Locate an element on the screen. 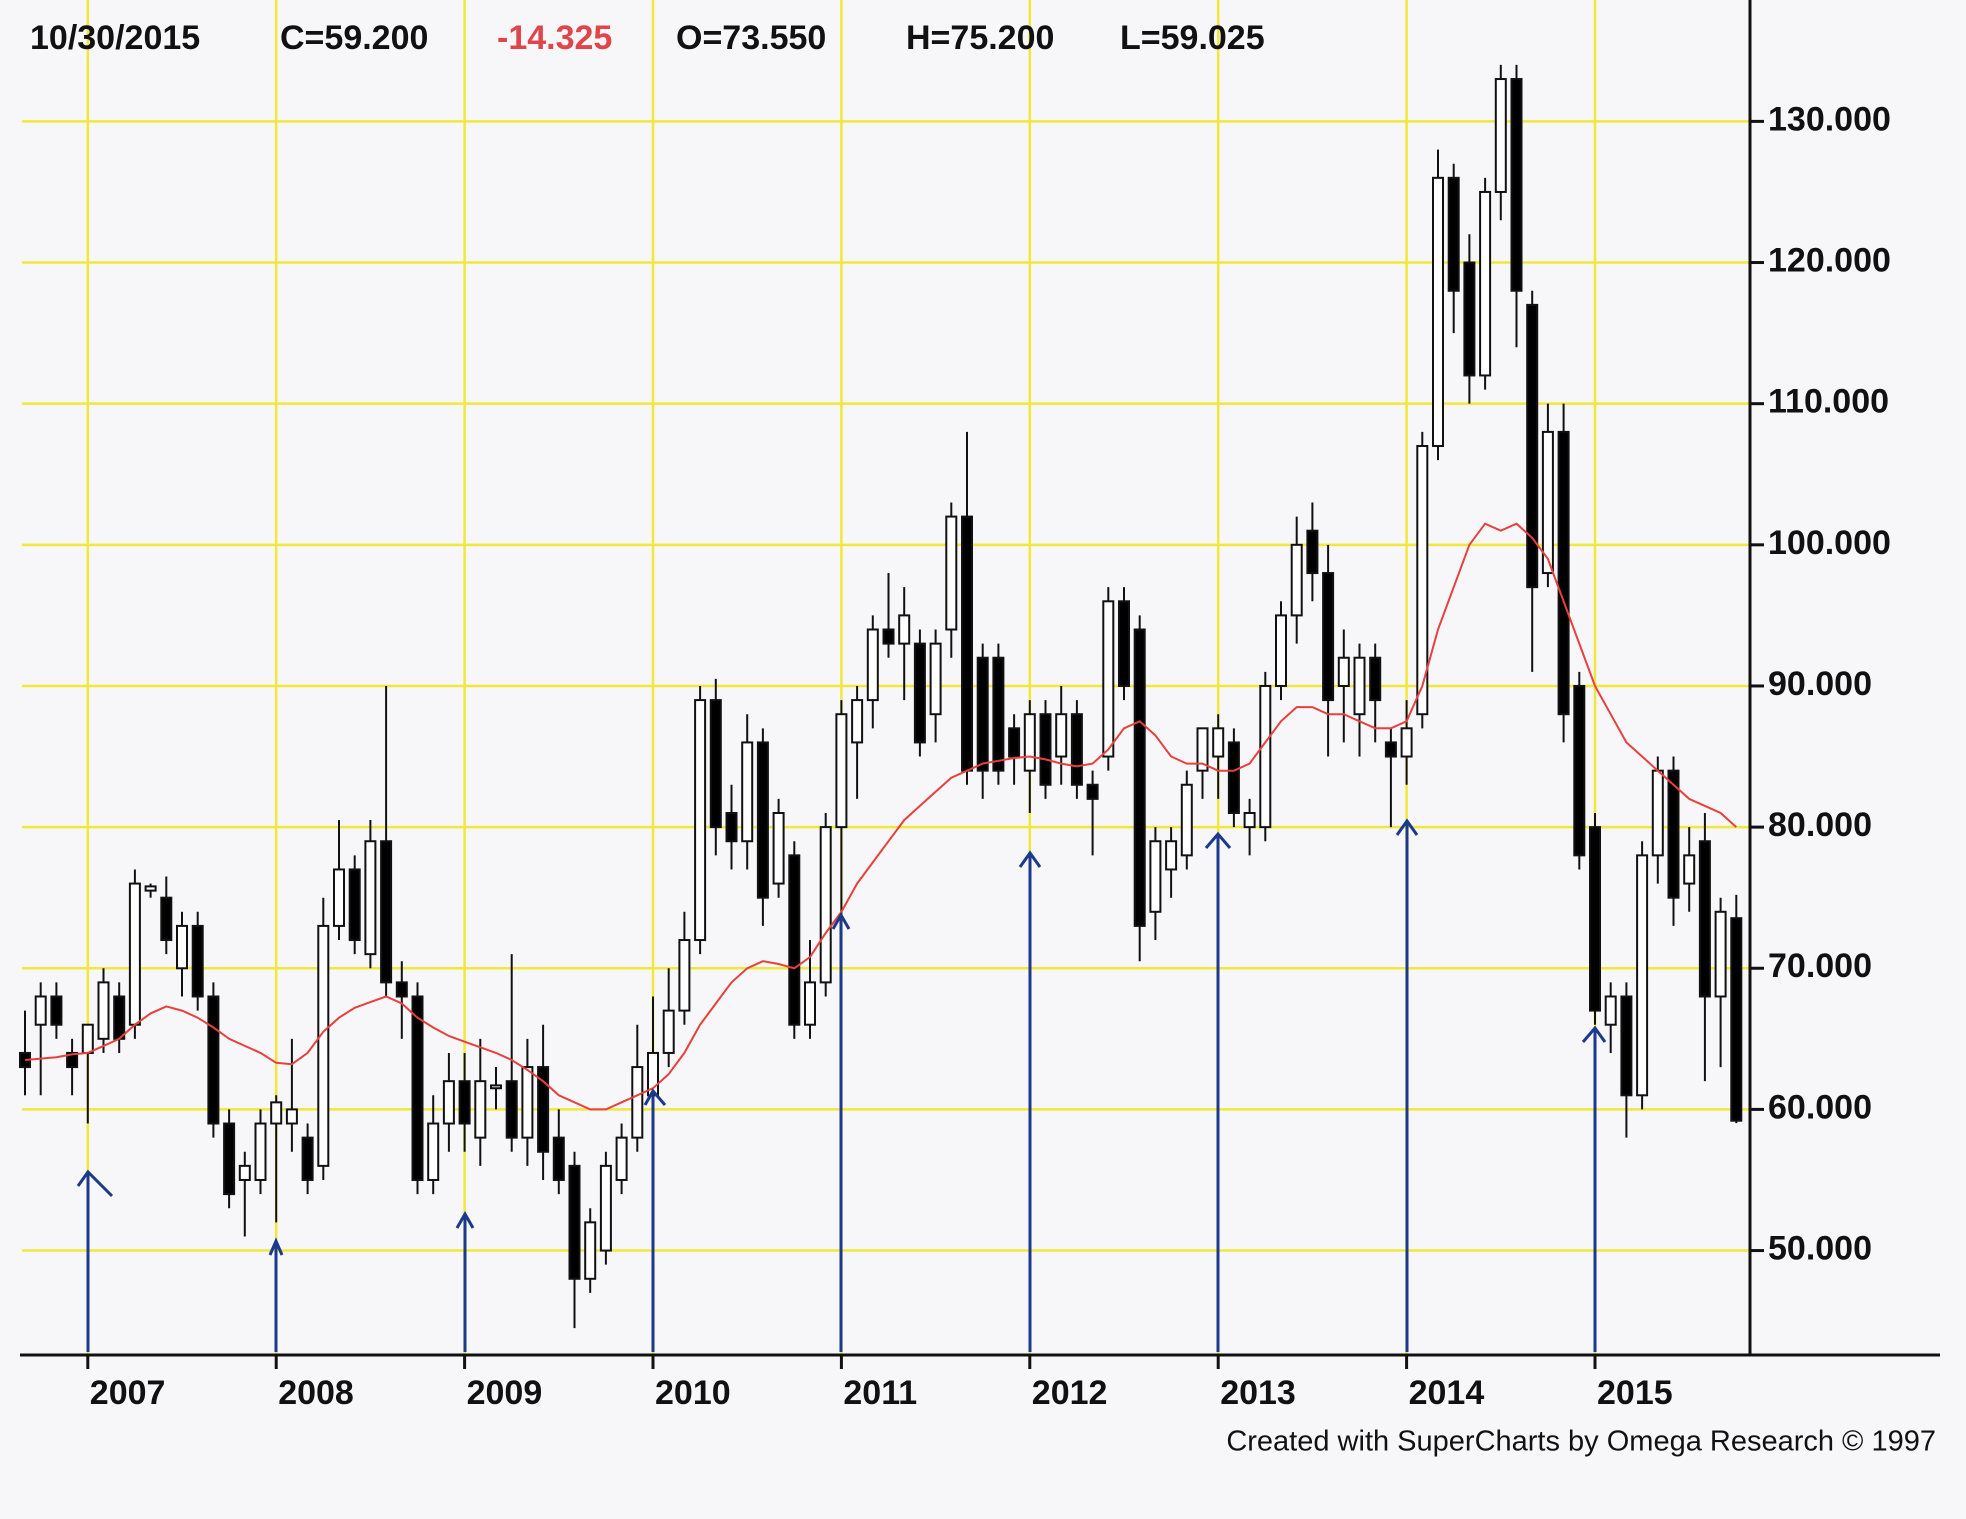 This screenshot has height=1519, width=1966. y-tick-label: 110.000 is located at coordinates (1828, 402).